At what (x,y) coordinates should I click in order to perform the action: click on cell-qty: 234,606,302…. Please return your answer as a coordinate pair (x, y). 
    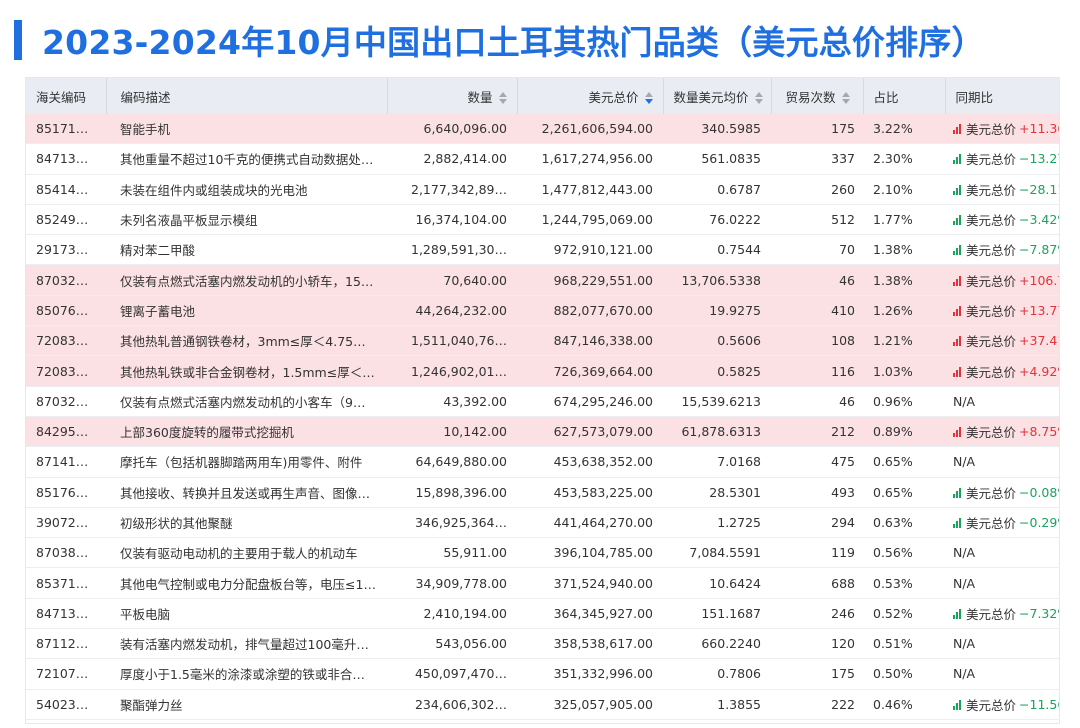
    Looking at the image, I should click on (452, 704).